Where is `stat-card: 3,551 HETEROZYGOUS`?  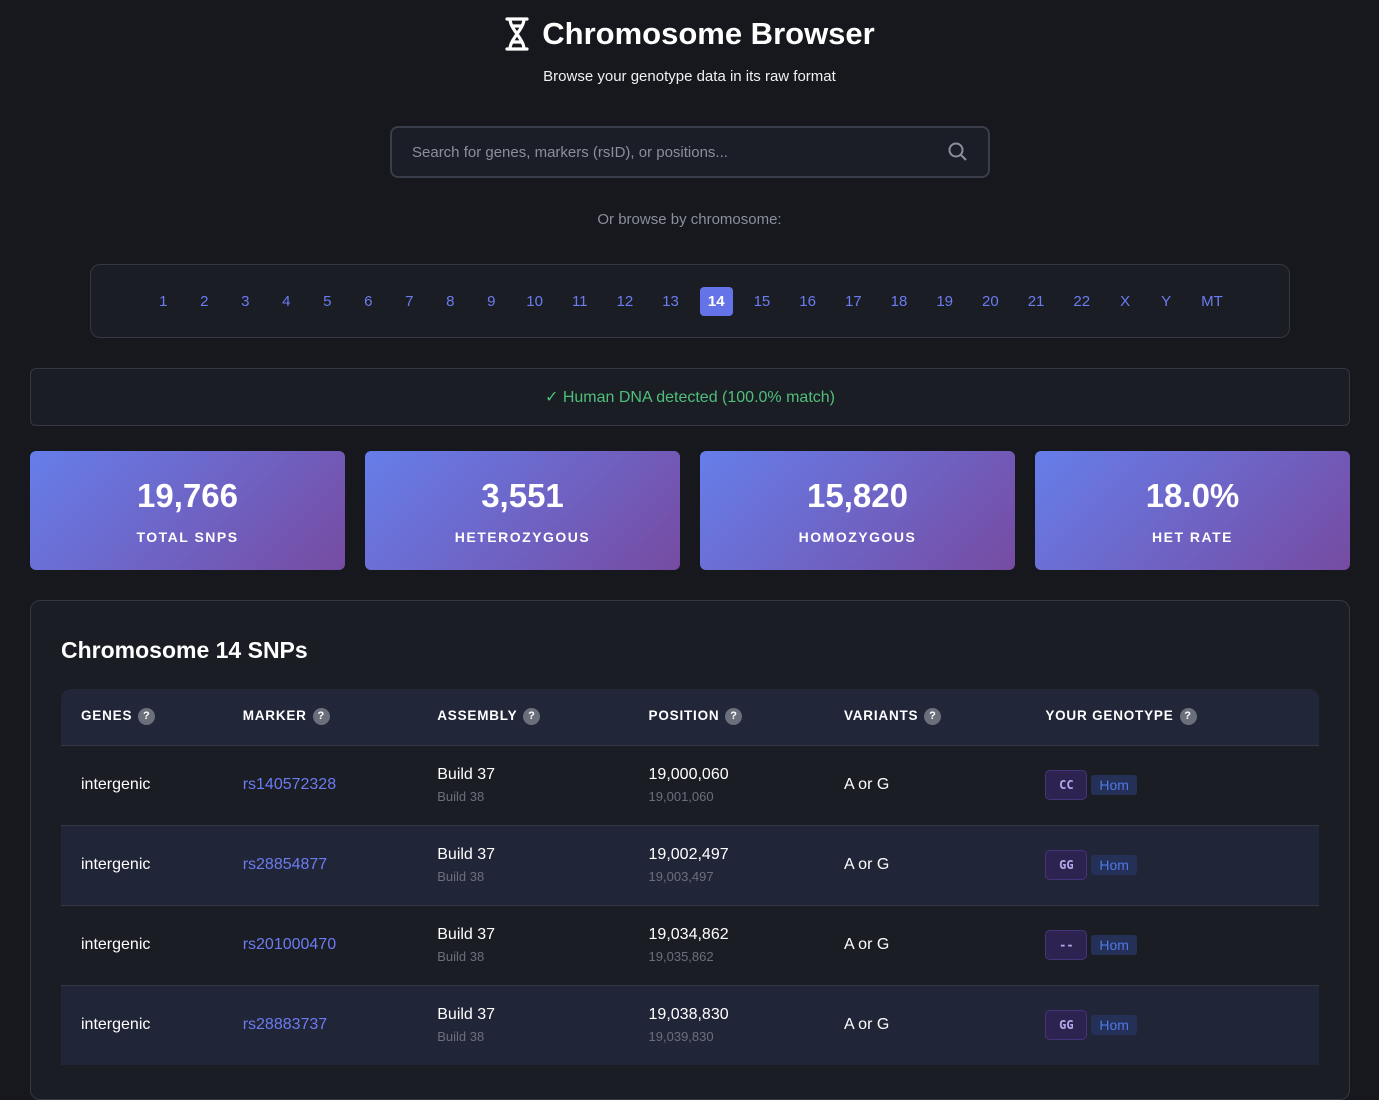 stat-card: 3,551 HETEROZYGOUS is located at coordinates (522, 510).